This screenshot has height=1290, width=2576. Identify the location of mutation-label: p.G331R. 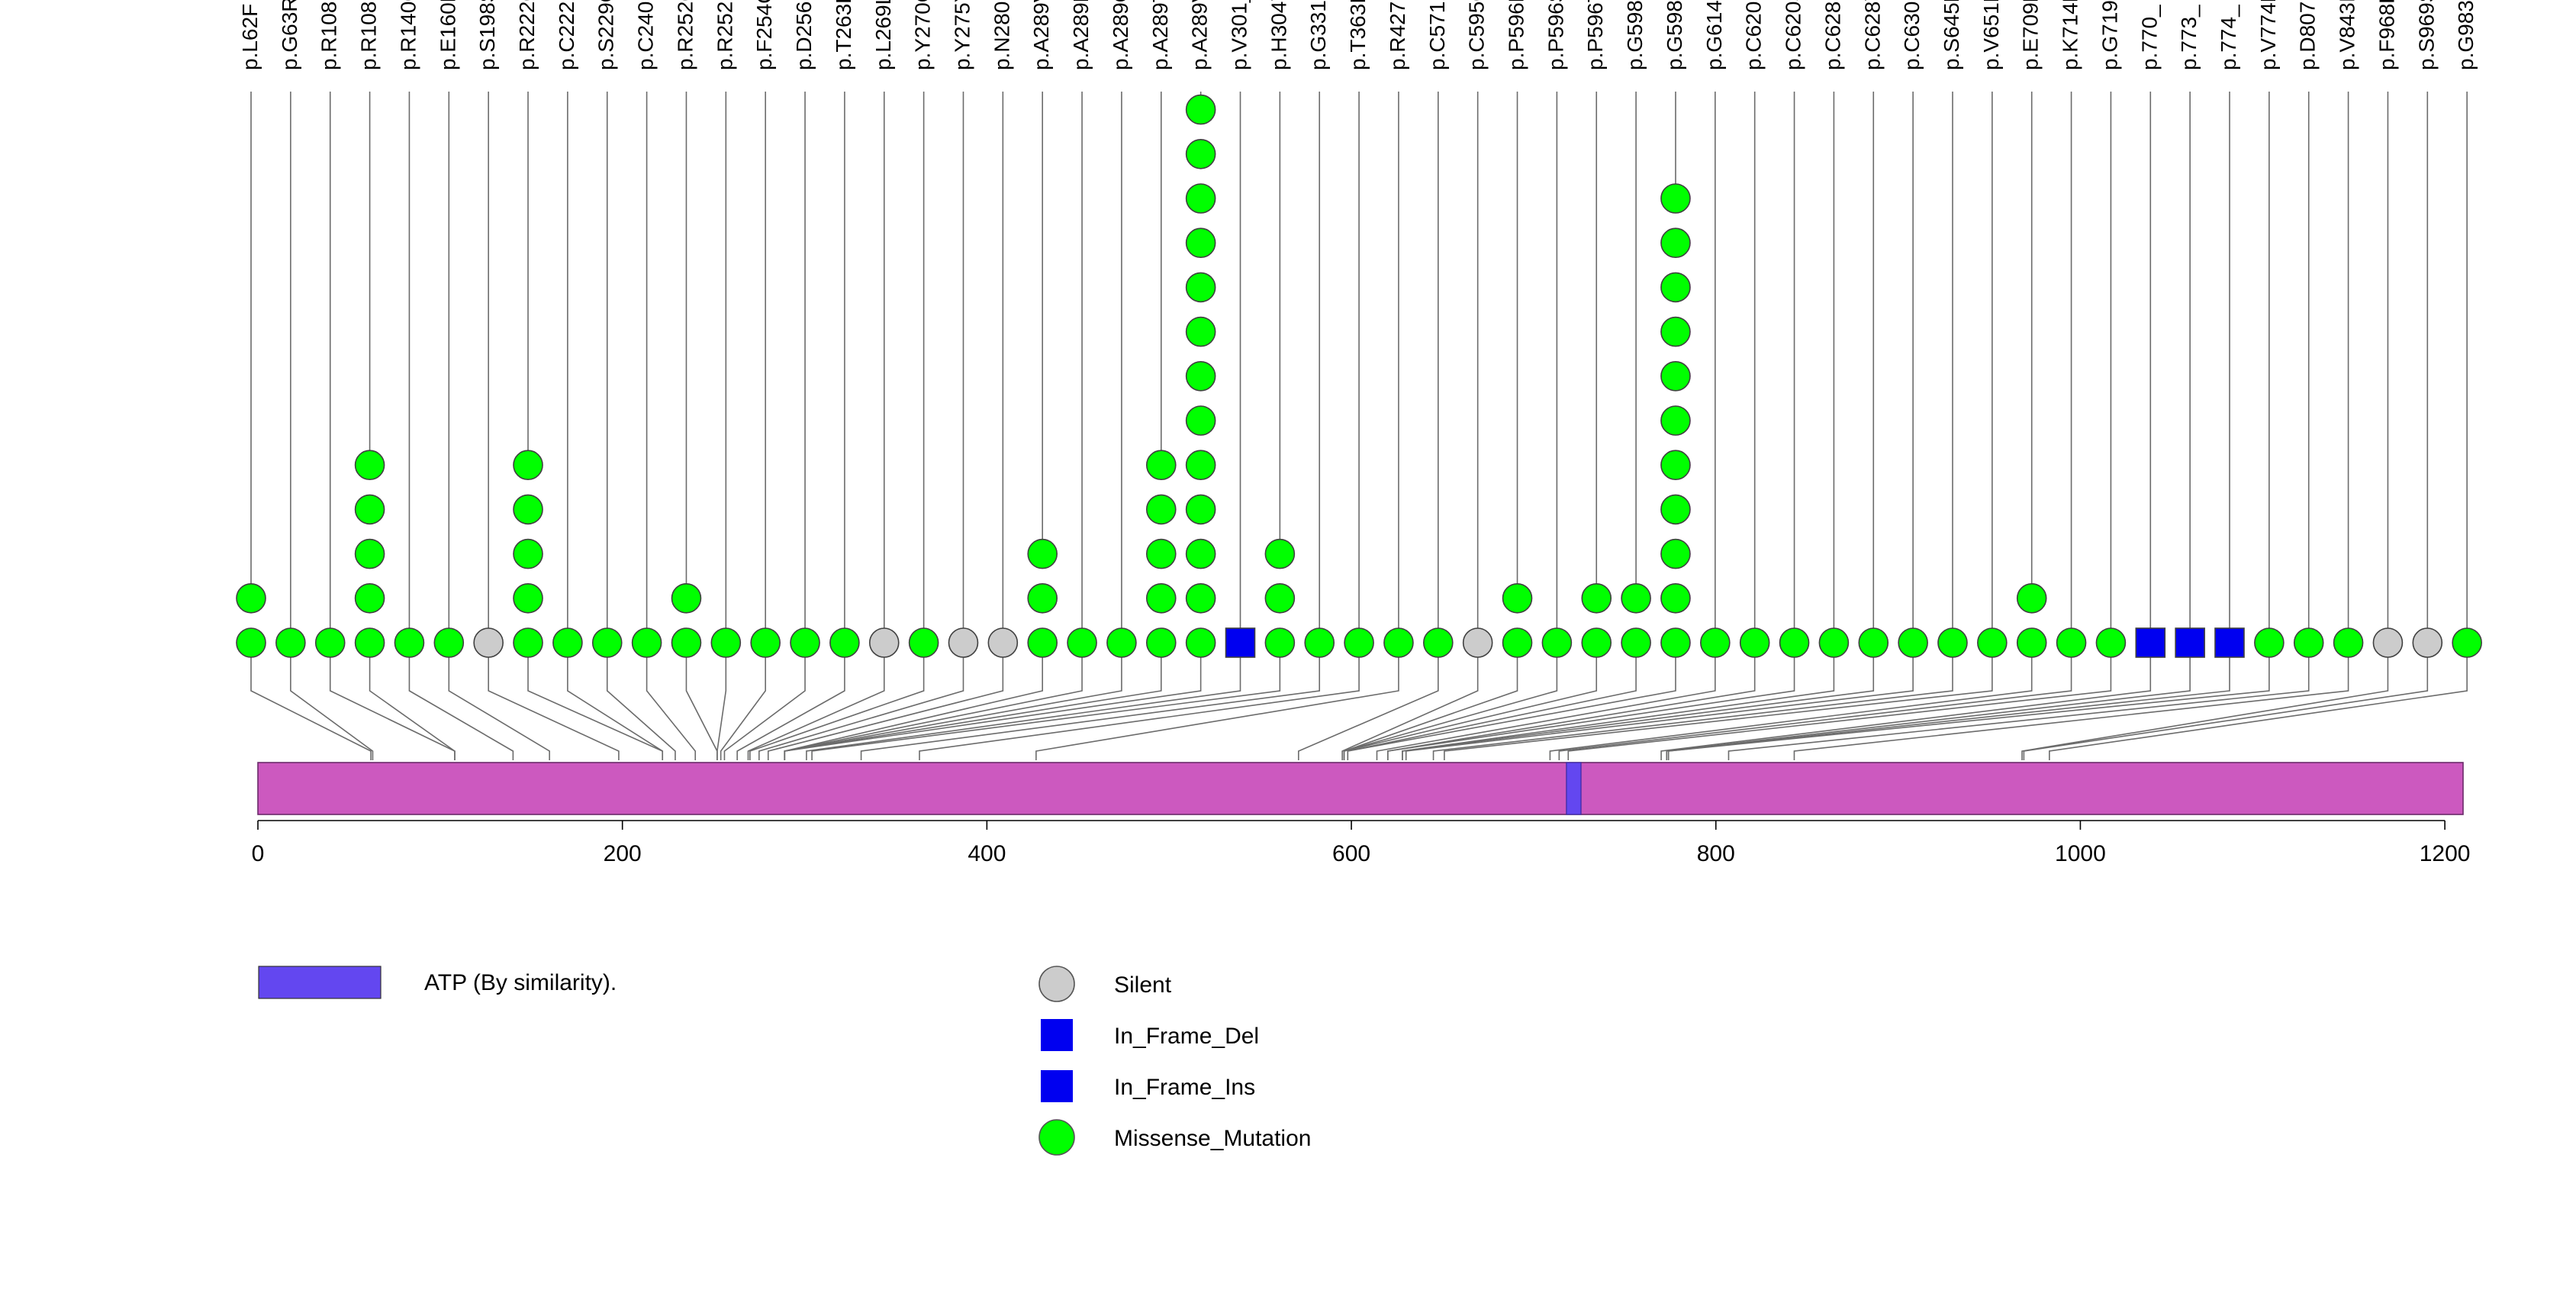
(1318, 35).